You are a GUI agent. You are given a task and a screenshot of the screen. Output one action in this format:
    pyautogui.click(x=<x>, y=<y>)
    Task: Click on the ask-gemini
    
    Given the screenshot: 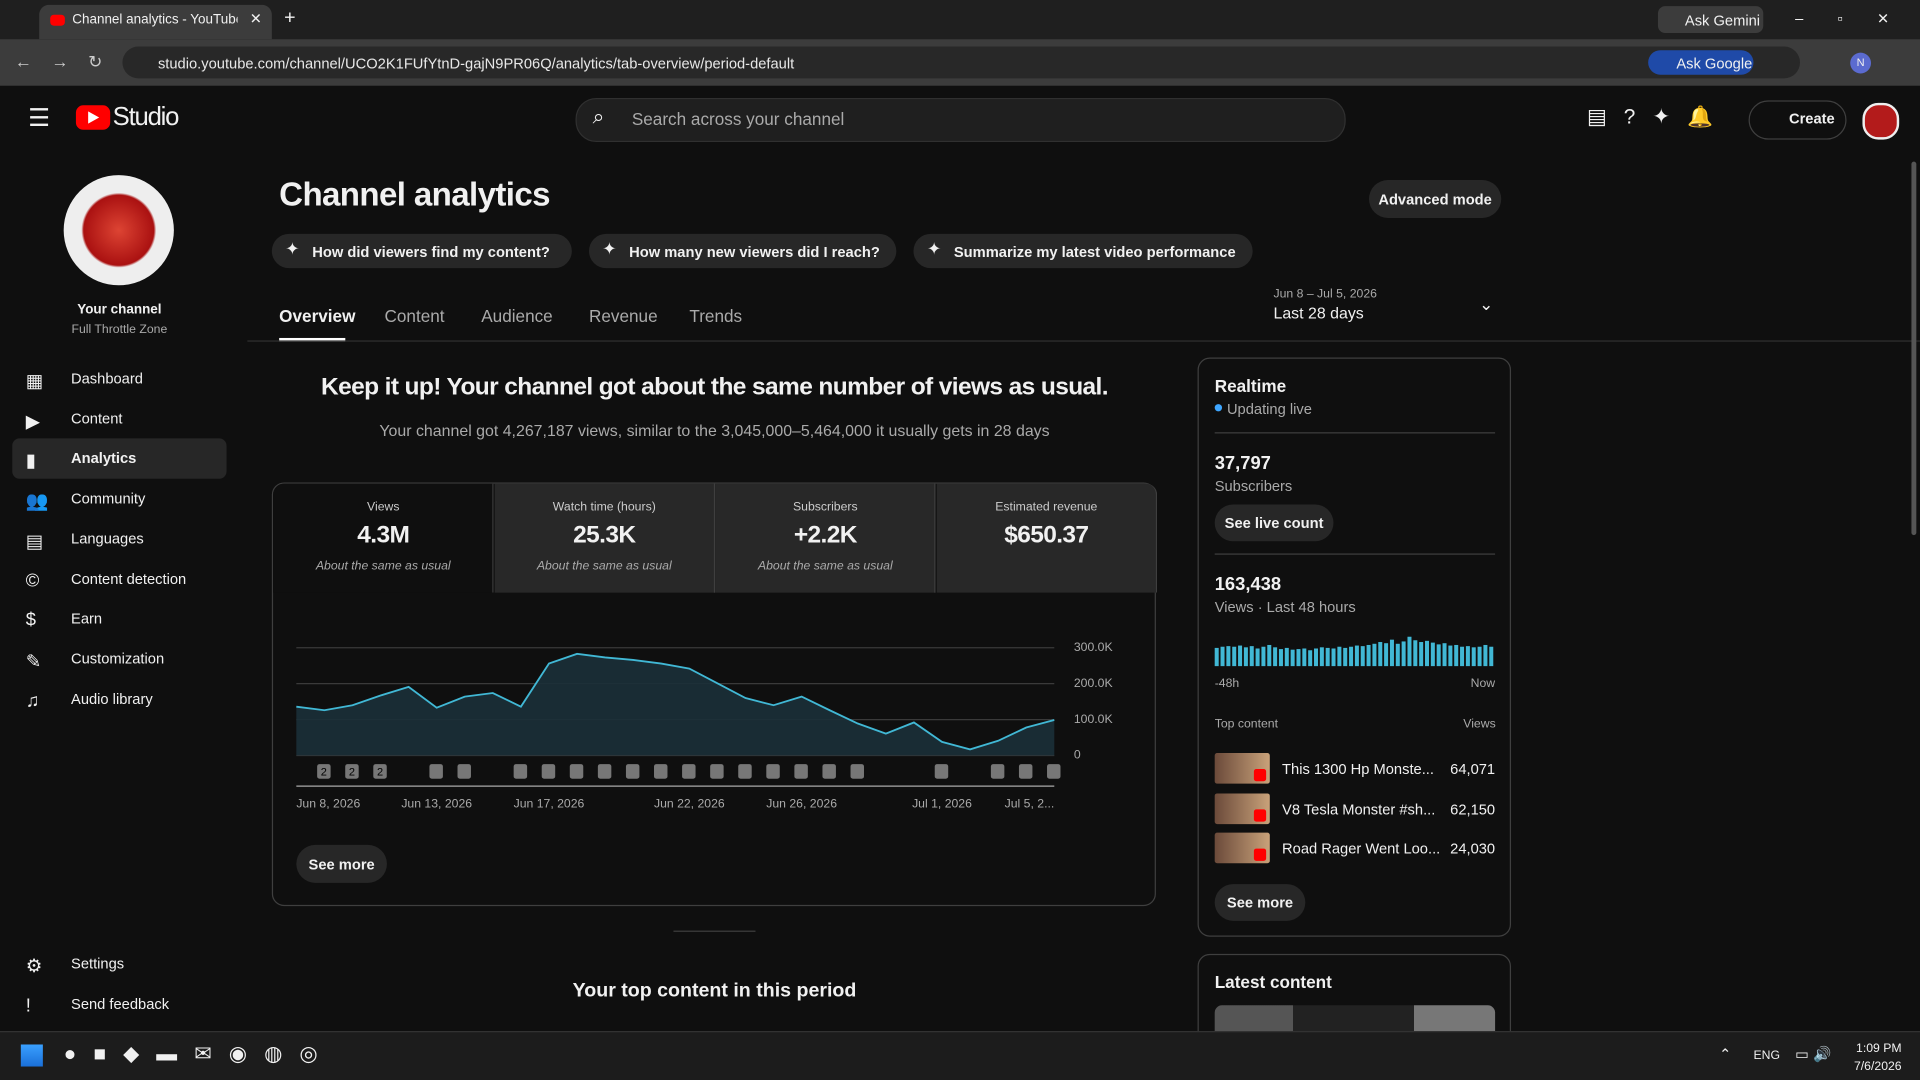 What is the action you would take?
    pyautogui.click(x=1710, y=20)
    